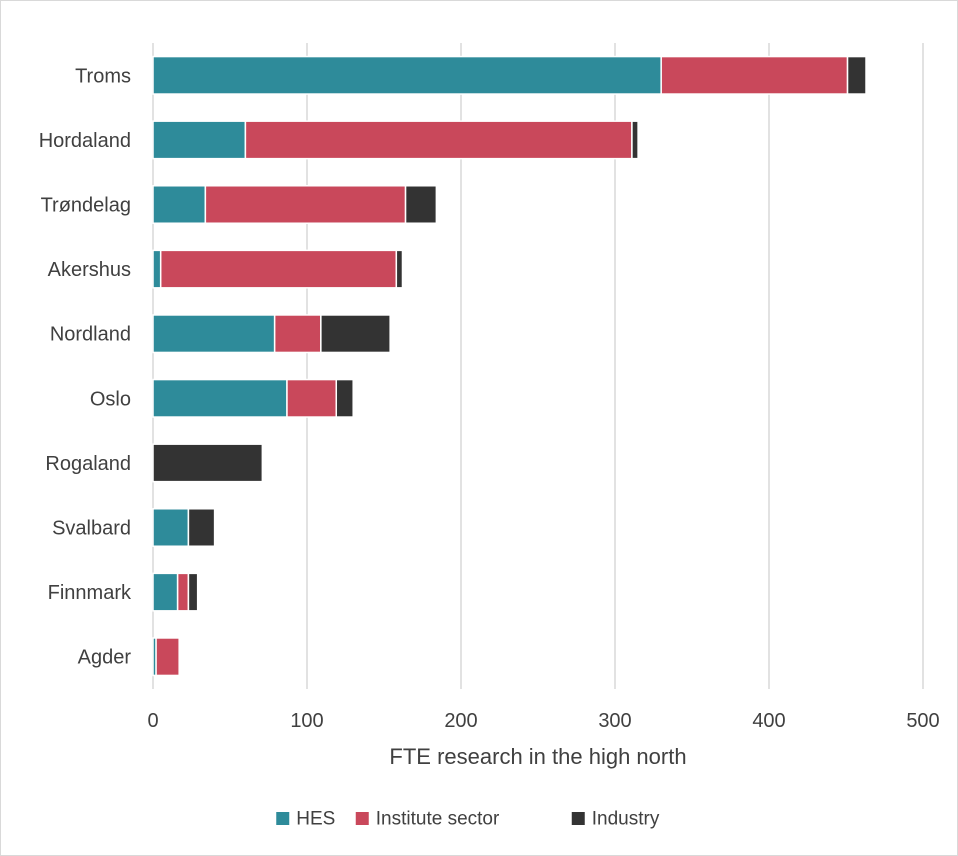  Describe the element at coordinates (199, 140) in the screenshot. I see `bar-hes-hordaland` at that location.